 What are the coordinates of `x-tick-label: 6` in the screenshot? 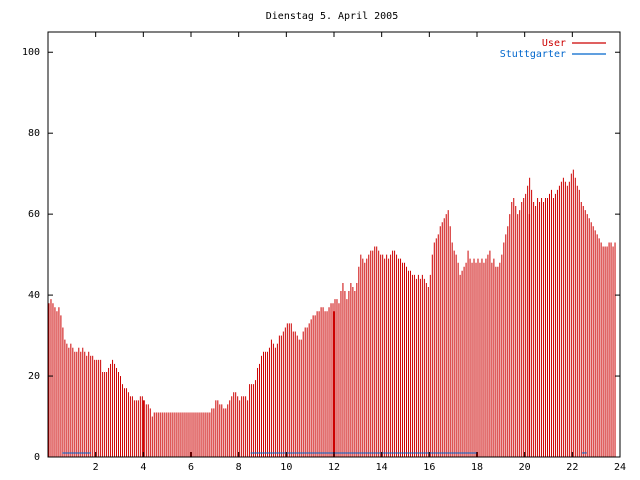 It's located at (191, 467).